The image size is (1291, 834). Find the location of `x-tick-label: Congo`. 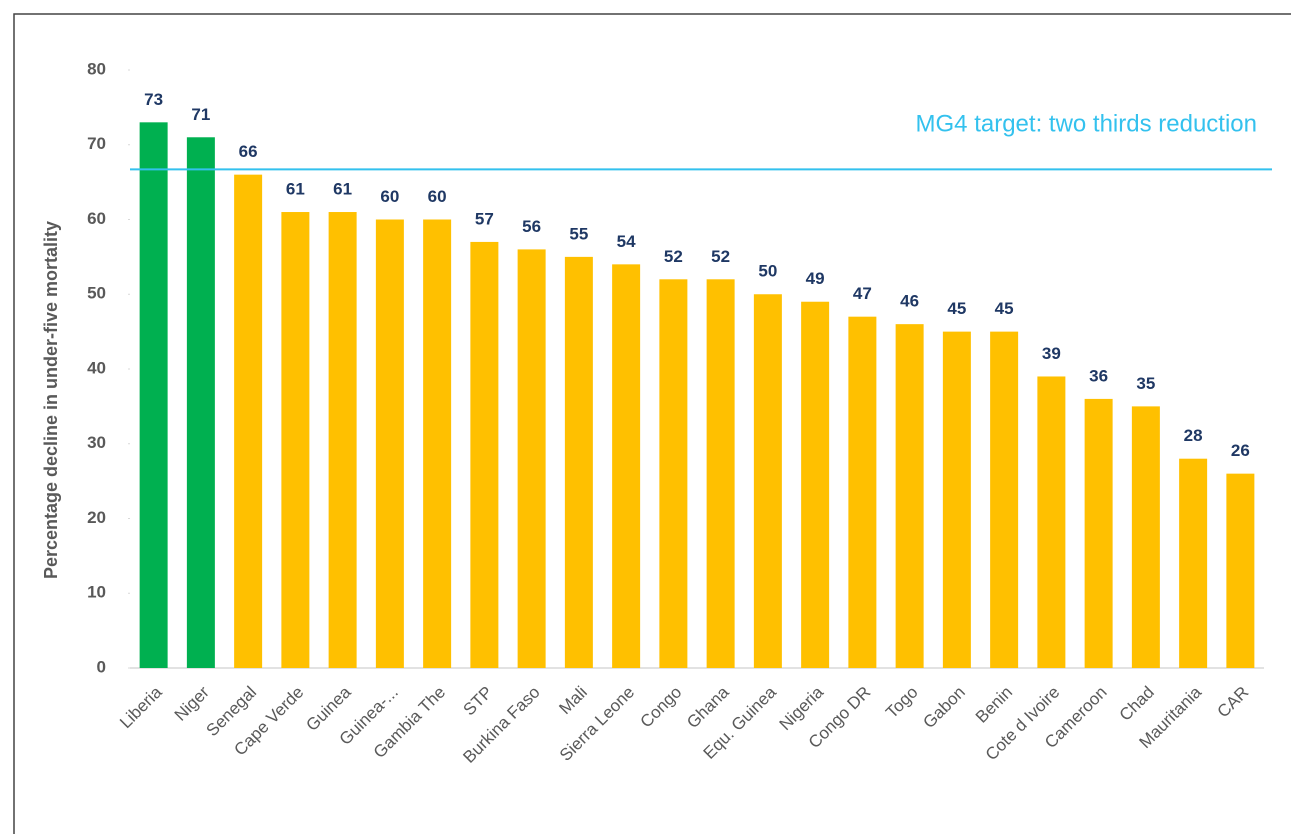

x-tick-label: Congo is located at coordinates (661, 707).